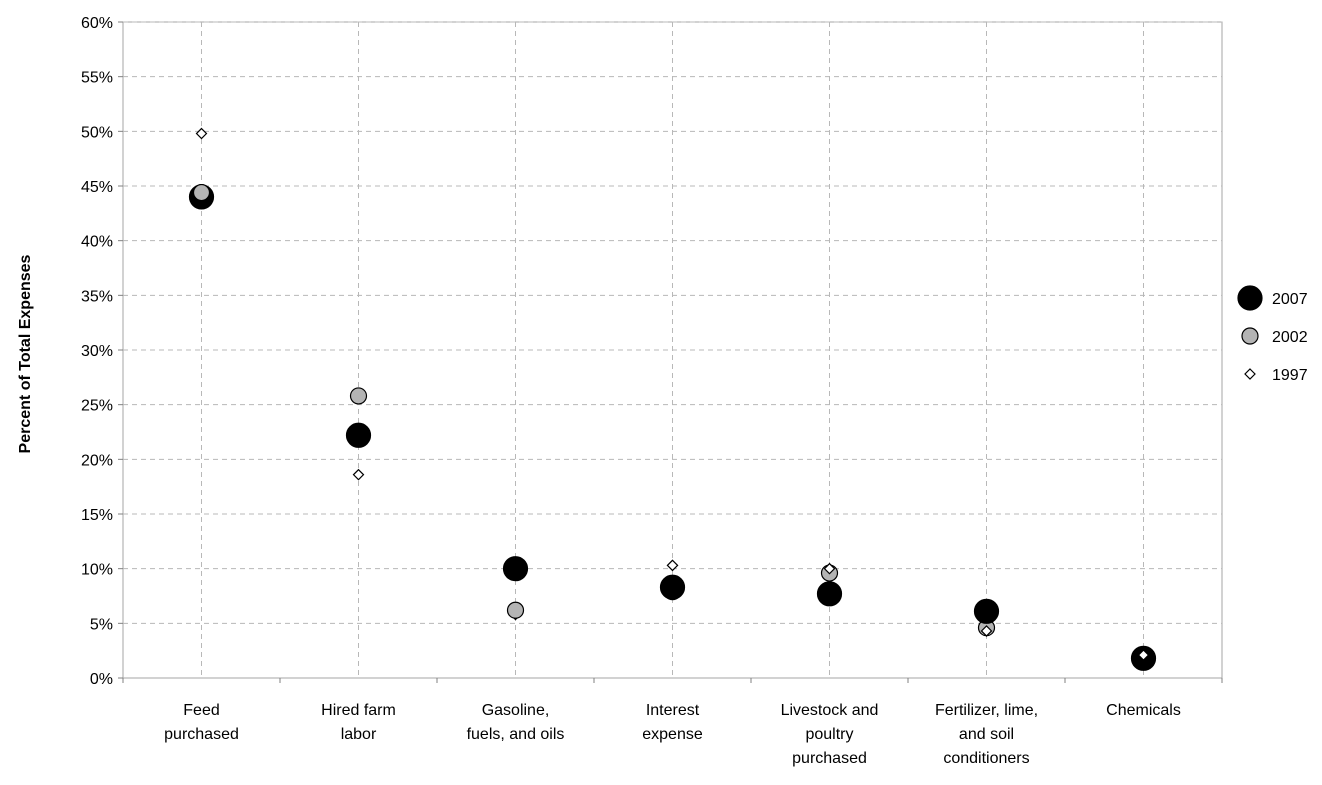  Describe the element at coordinates (97, 351) in the screenshot. I see `y-tick-label: 30%` at that location.